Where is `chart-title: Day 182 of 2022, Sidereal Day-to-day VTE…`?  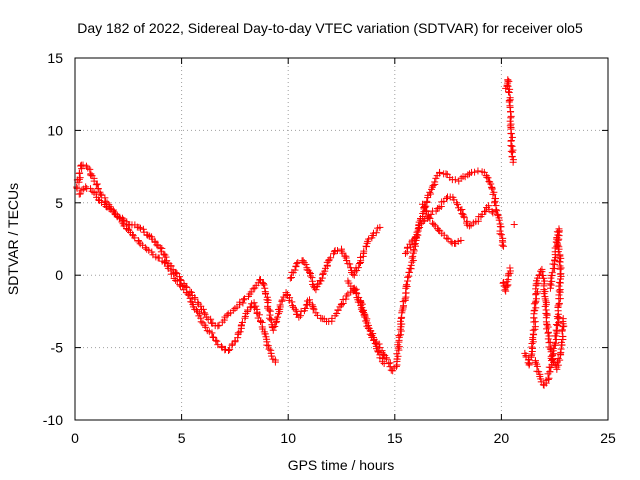 chart-title: Day 182 of 2022, Sidereal Day-to-day VTE… is located at coordinates (330, 28).